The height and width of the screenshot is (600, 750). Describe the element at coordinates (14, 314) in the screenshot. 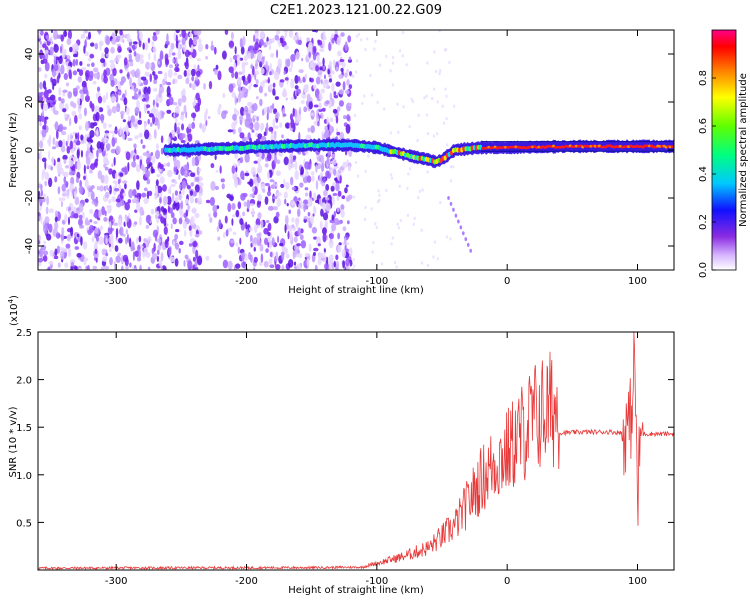

I see `snr-y-multiplier-base: (x10` at that location.